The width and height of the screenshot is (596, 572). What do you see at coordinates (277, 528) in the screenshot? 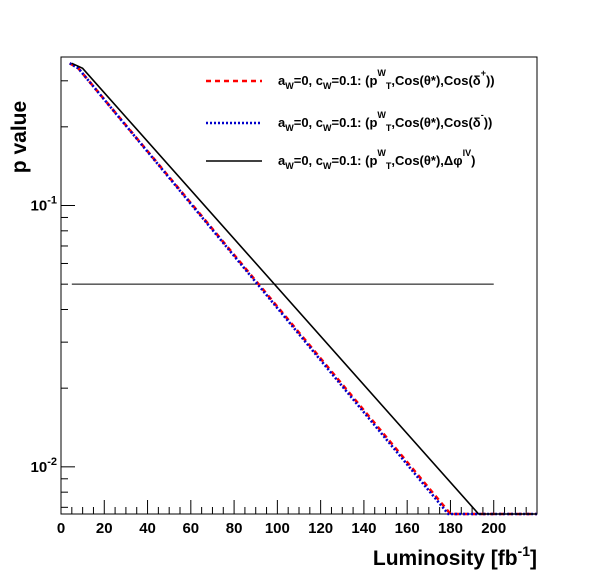
I see `x-tick-label: 100` at bounding box center [277, 528].